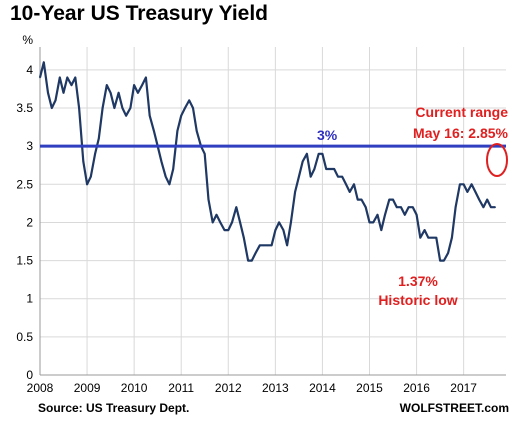 This screenshot has height=424, width=523. What do you see at coordinates (27, 40) in the screenshot?
I see `y-axis-unit-label: %` at bounding box center [27, 40].